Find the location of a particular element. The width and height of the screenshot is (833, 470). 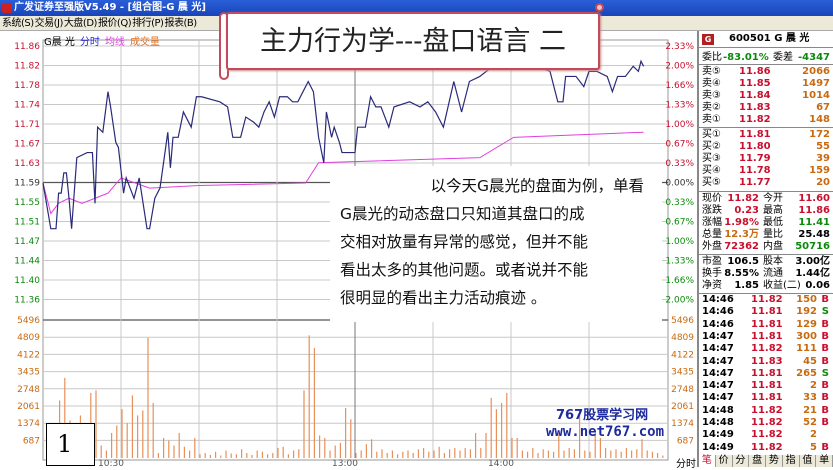

watermark-url: www.net767.com is located at coordinates (605, 432).